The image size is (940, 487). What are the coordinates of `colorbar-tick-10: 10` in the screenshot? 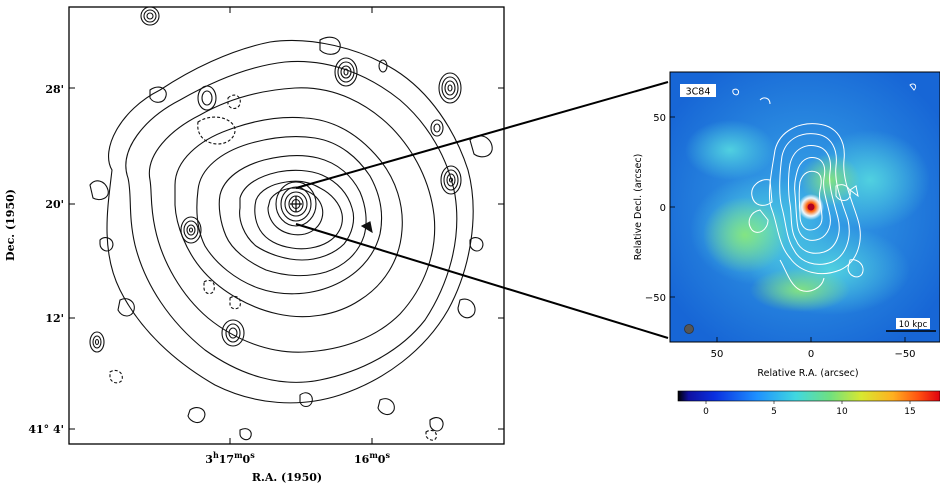 It's located at (842, 412).